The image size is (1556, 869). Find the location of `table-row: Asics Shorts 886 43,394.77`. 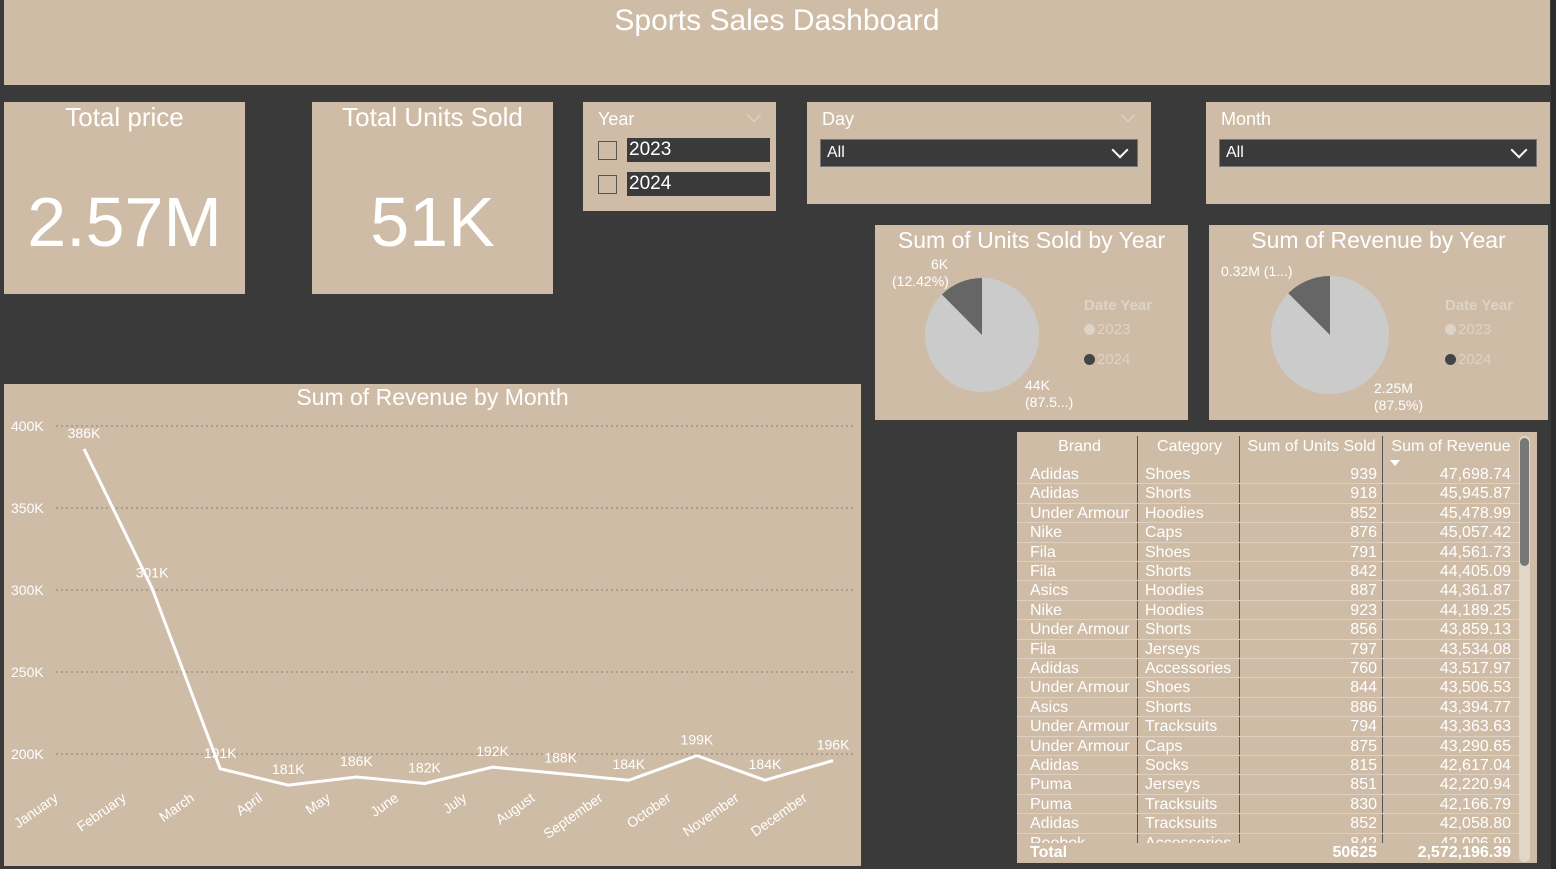

table-row: Asics Shorts 886 43,394.77 is located at coordinates (1268, 708).